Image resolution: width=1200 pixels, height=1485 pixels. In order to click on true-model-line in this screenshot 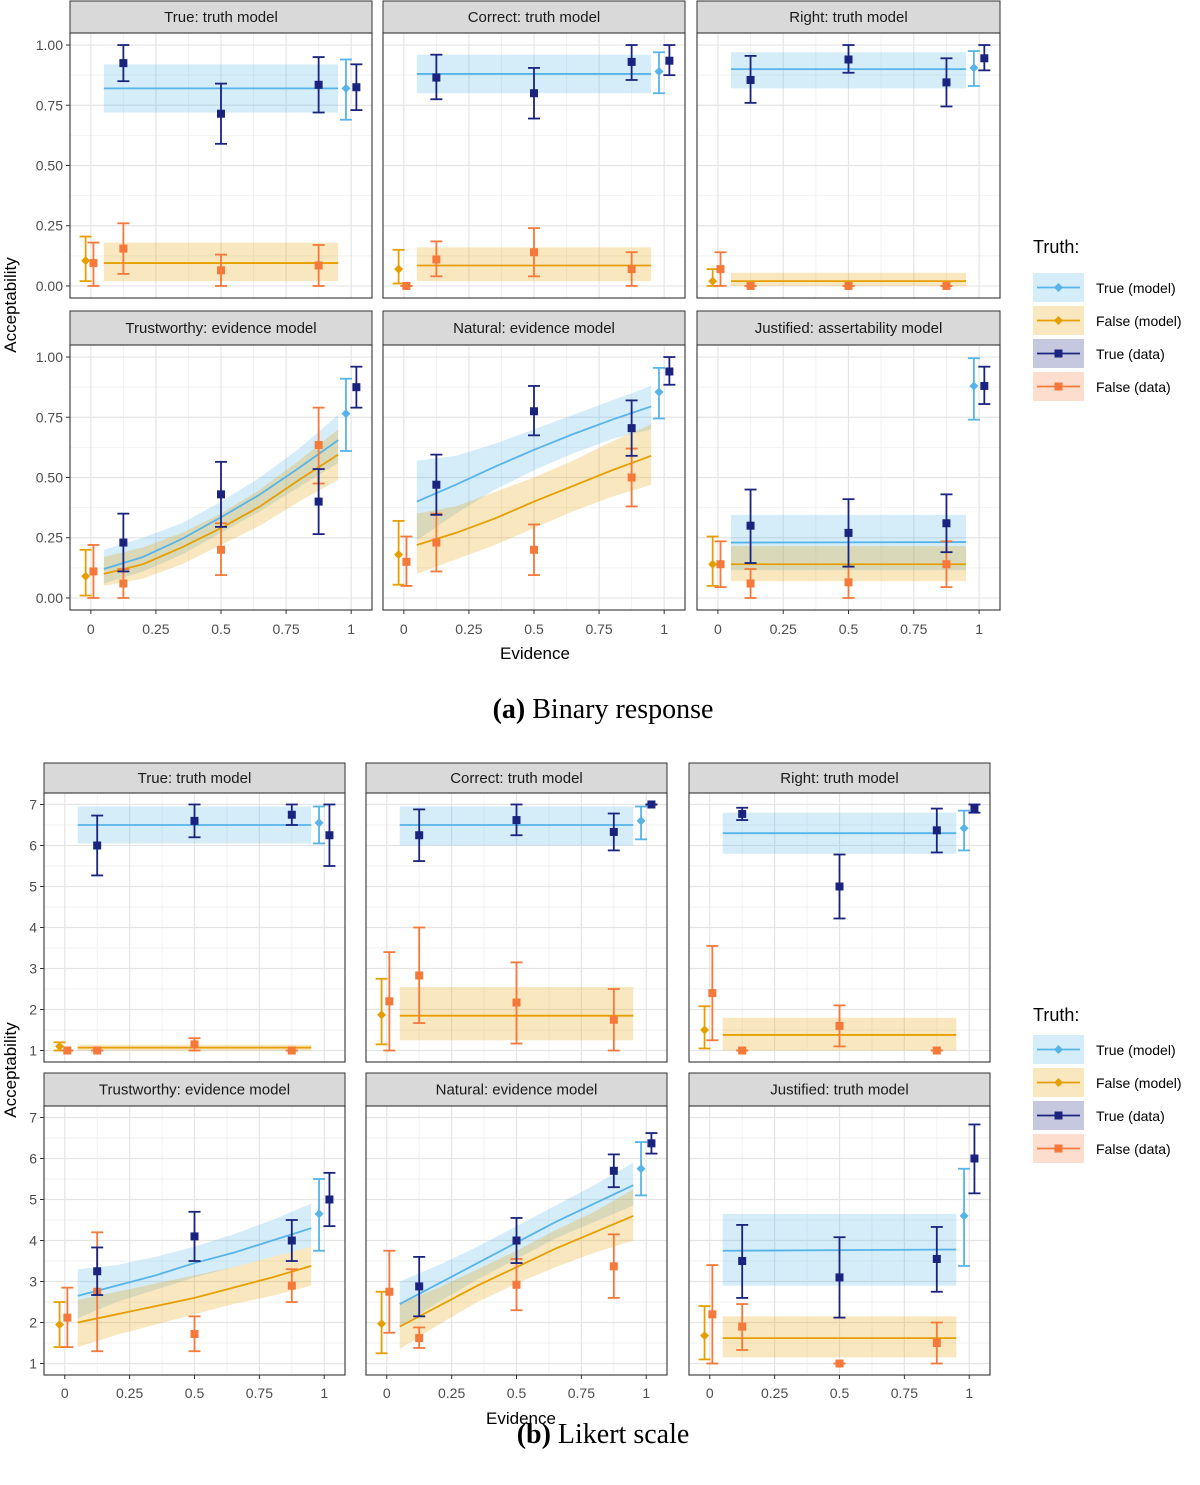, I will do `click(534, 454)`.